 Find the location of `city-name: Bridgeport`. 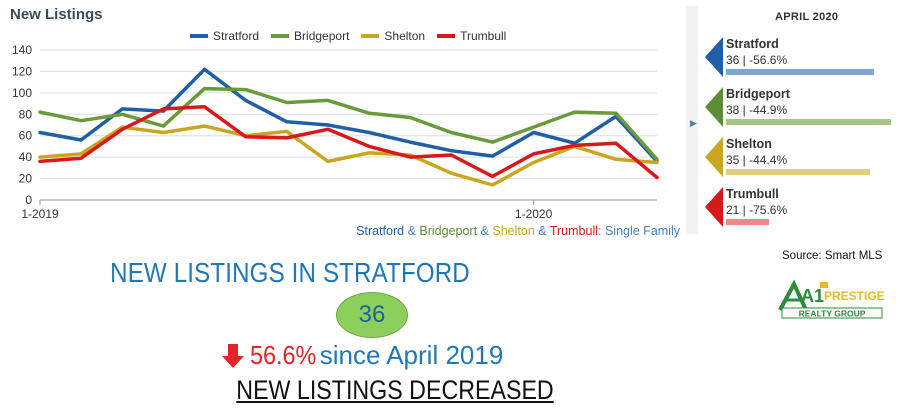

city-name: Bridgeport is located at coordinates (758, 94).